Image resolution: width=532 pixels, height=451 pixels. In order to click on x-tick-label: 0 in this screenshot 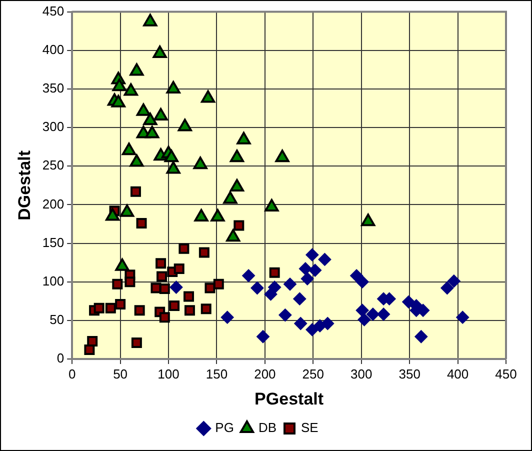, I will do `click(72, 374)`.